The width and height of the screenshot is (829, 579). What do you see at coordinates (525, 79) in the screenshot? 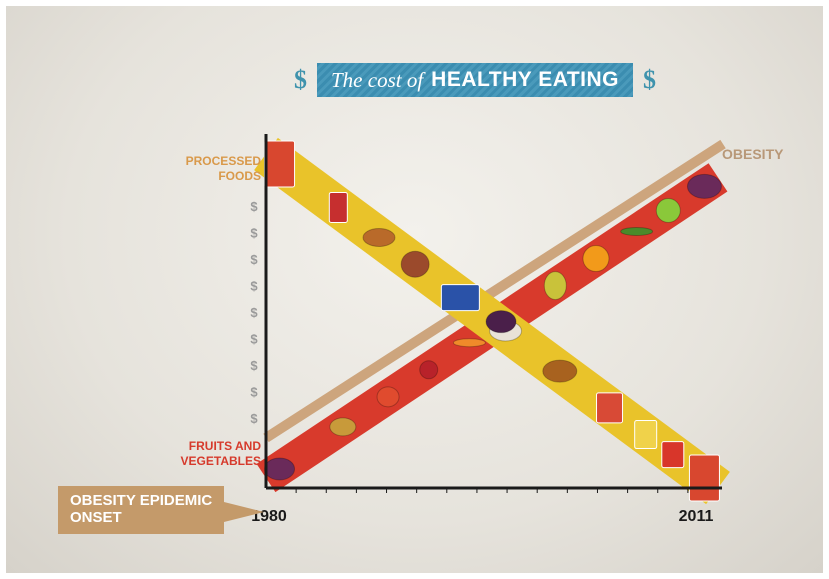
I see `title-bold: HEALTHY EATING` at bounding box center [525, 79].